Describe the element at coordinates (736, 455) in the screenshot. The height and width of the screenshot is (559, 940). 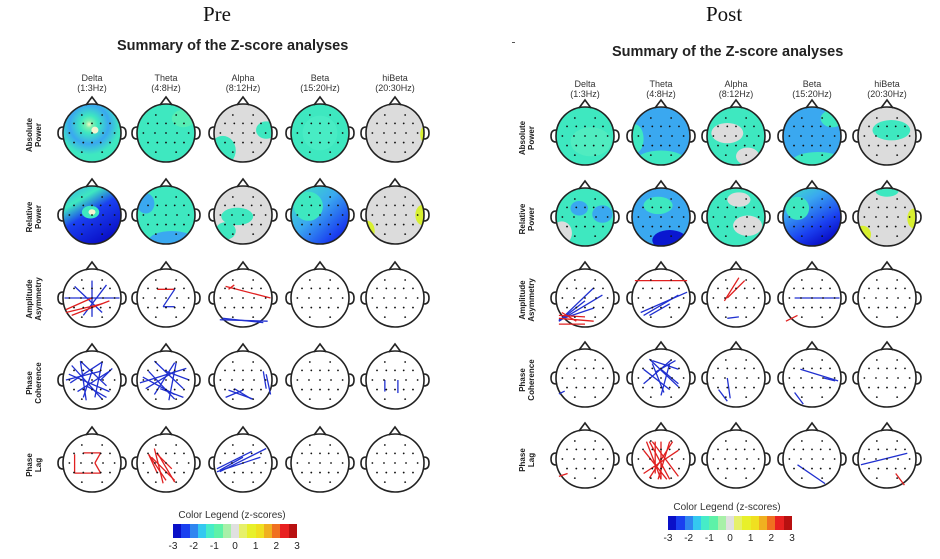
I see `post-lag-alpha` at that location.